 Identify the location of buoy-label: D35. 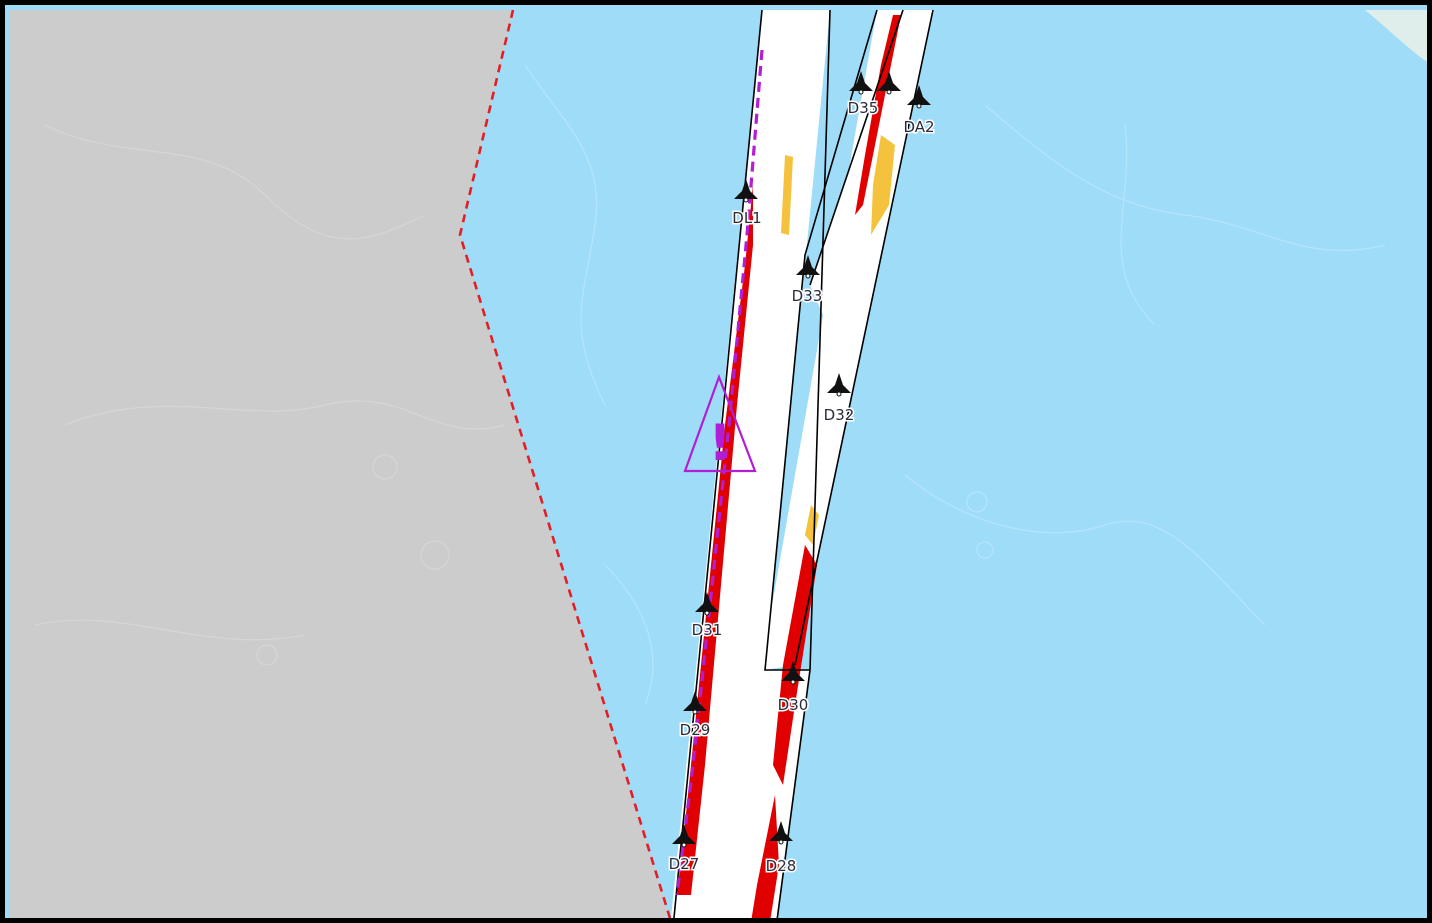
(863, 108).